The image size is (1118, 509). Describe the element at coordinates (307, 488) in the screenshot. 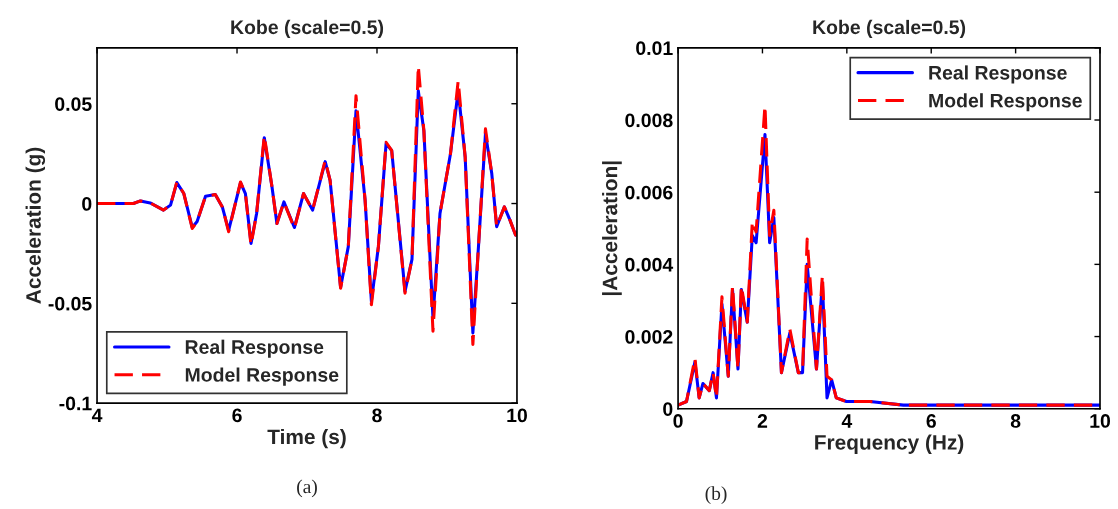

I see `text: (a)` at that location.